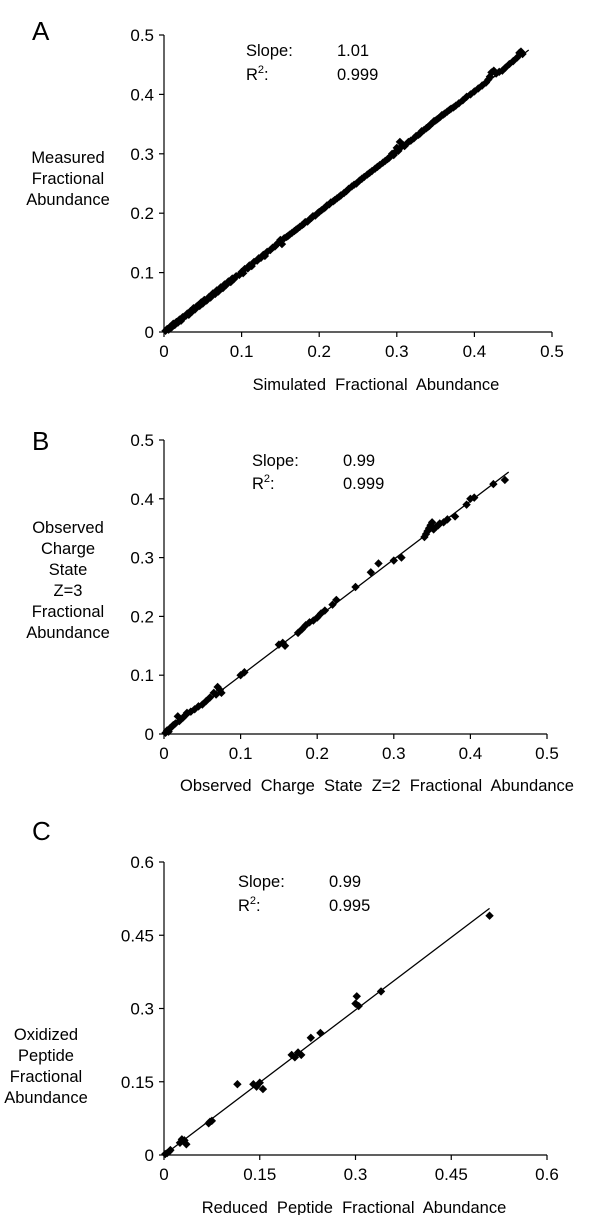 The width and height of the screenshot is (590, 1220). What do you see at coordinates (475, 351) in the screenshot?
I see `x-tick-label: 0.4` at bounding box center [475, 351].